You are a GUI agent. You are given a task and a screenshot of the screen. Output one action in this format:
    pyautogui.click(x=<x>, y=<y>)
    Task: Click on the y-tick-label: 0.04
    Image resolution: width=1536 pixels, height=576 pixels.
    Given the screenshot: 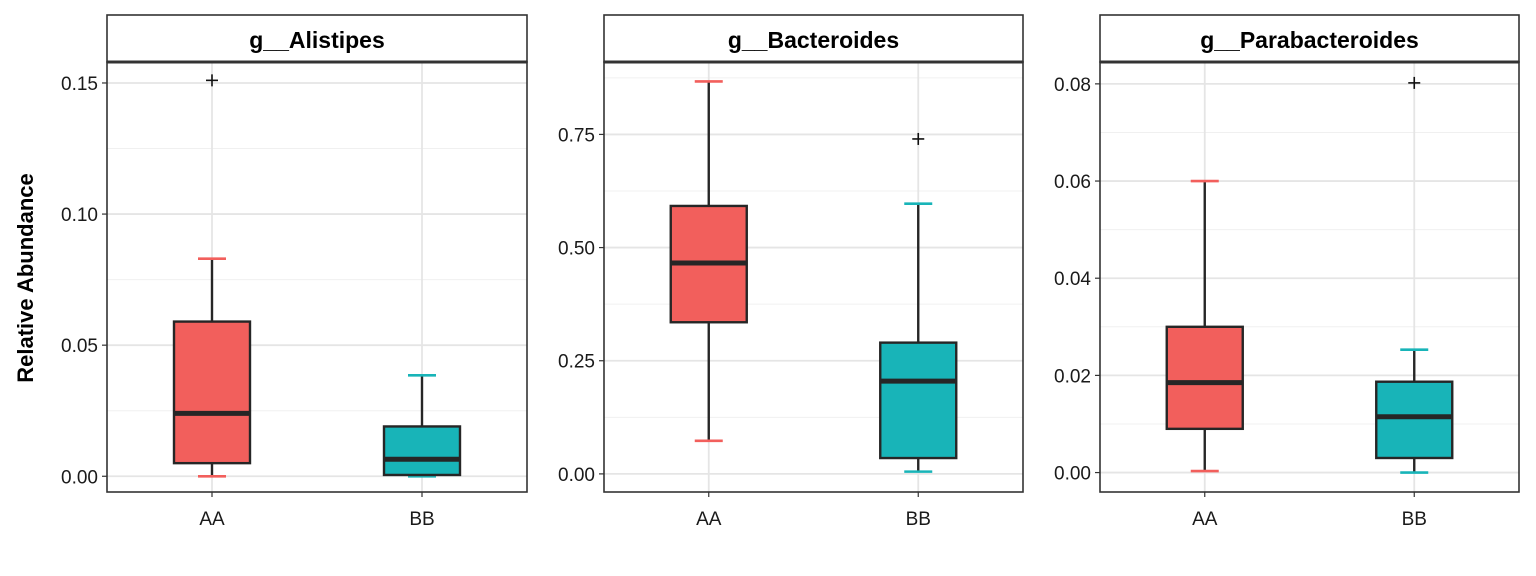 What is the action you would take?
    pyautogui.click(x=1072, y=279)
    